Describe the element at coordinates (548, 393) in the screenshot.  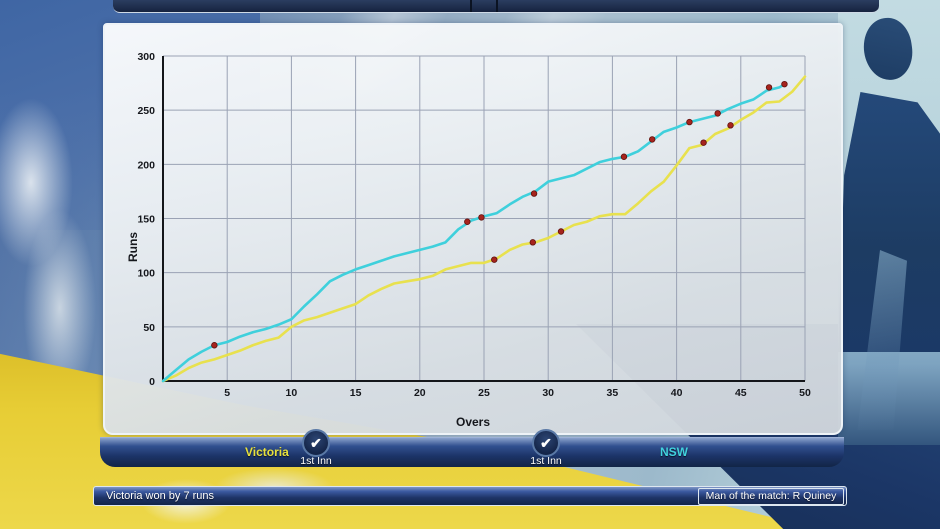
I see `x-tick-label: 30` at that location.